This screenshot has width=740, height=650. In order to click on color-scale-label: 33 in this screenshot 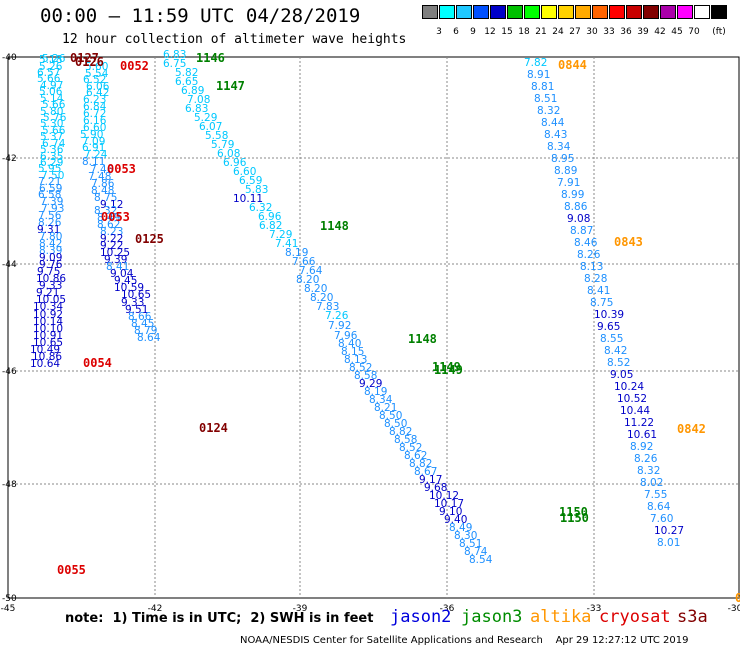, I will do `click(609, 32)`.